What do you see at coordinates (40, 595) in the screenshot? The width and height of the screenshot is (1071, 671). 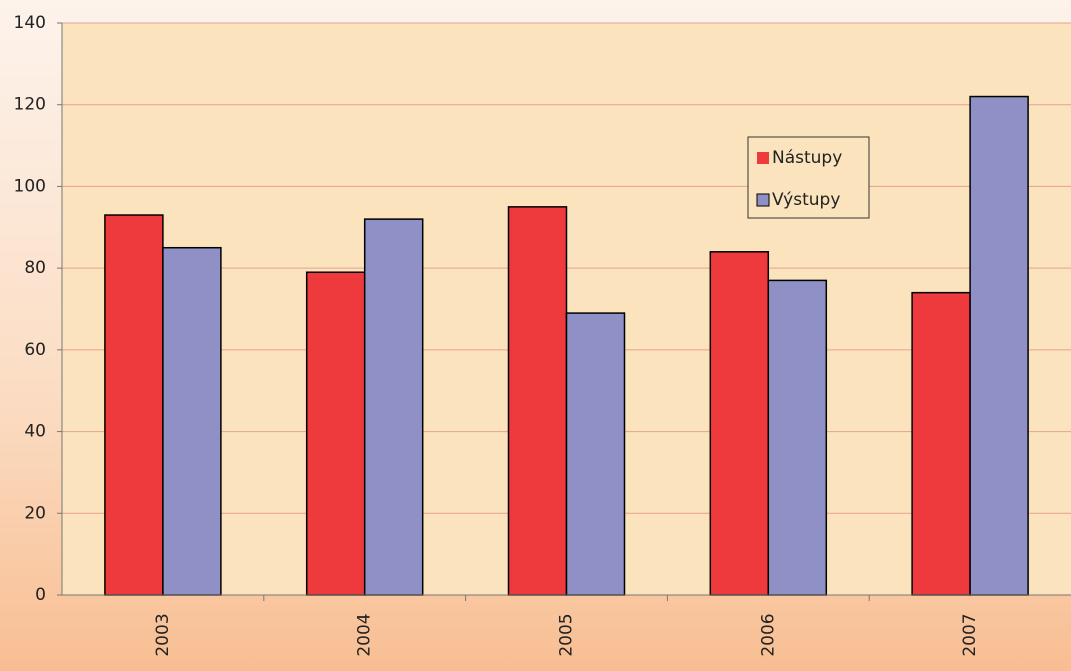 I see `y-tick-label: 0` at bounding box center [40, 595].